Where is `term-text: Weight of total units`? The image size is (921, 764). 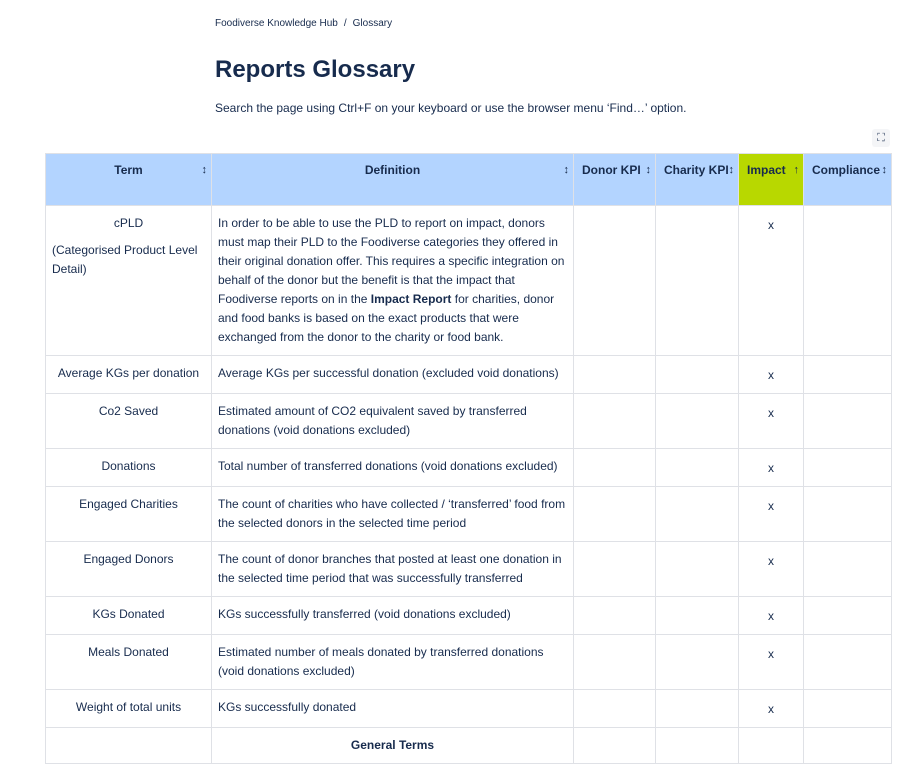
term-text: Weight of total units is located at coordinates (128, 707).